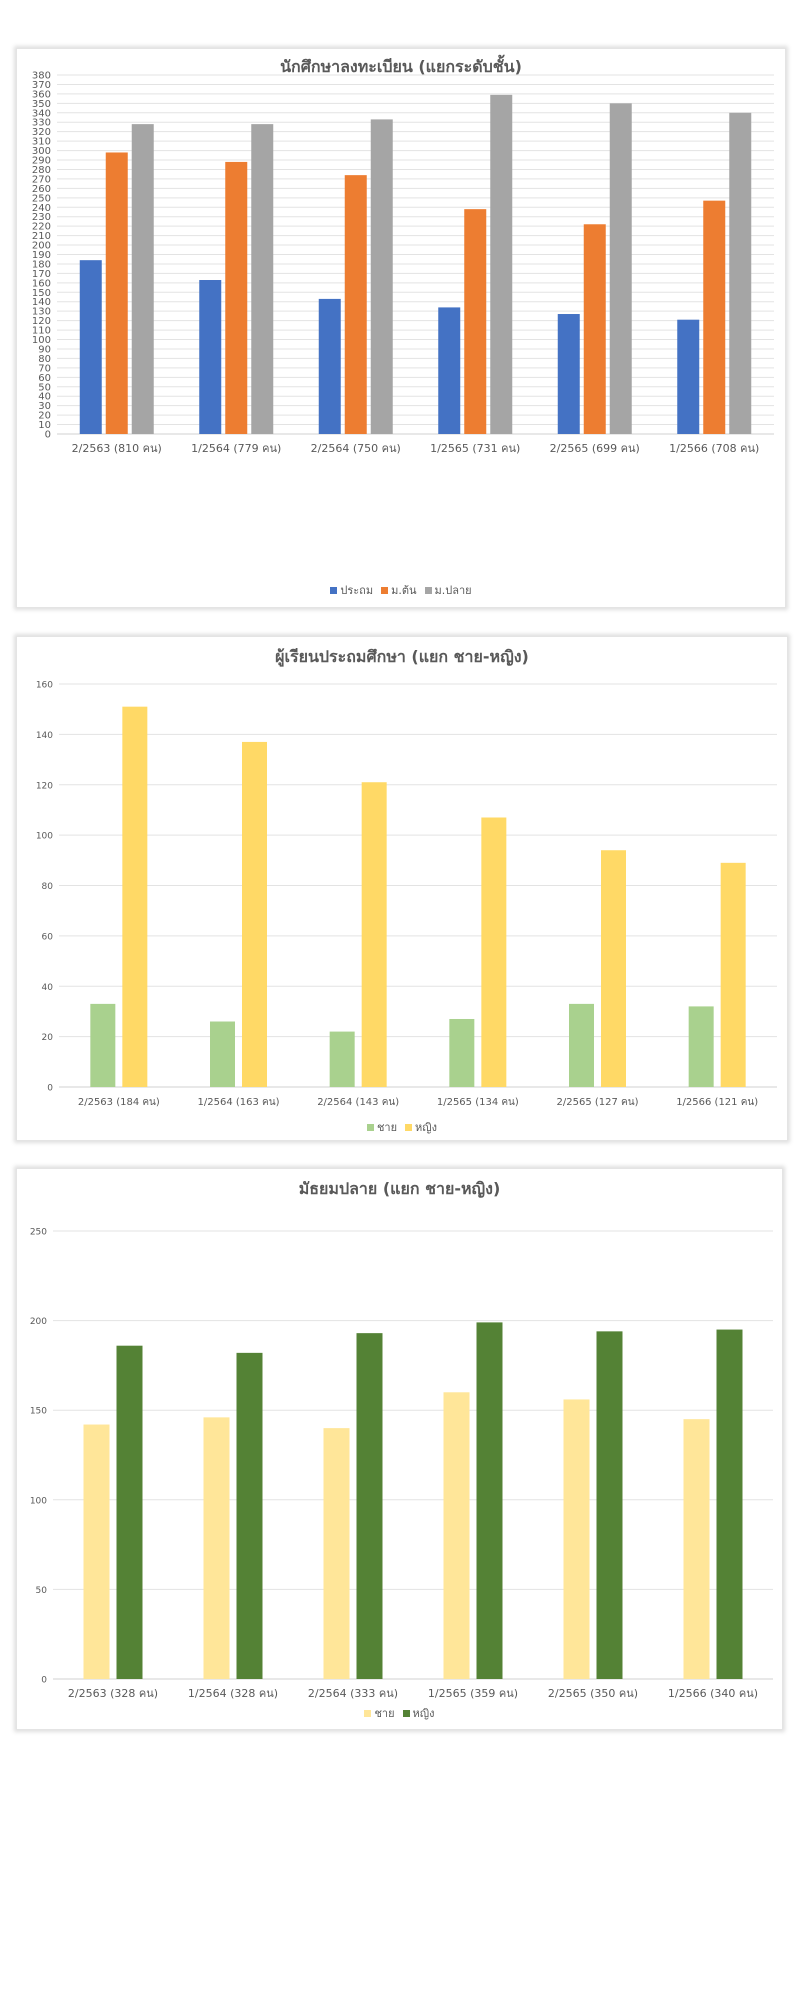 The width and height of the screenshot is (800, 2000). Describe the element at coordinates (117, 448) in the screenshot. I see `x-tick-label: 2/2563 (810 คน)` at that location.